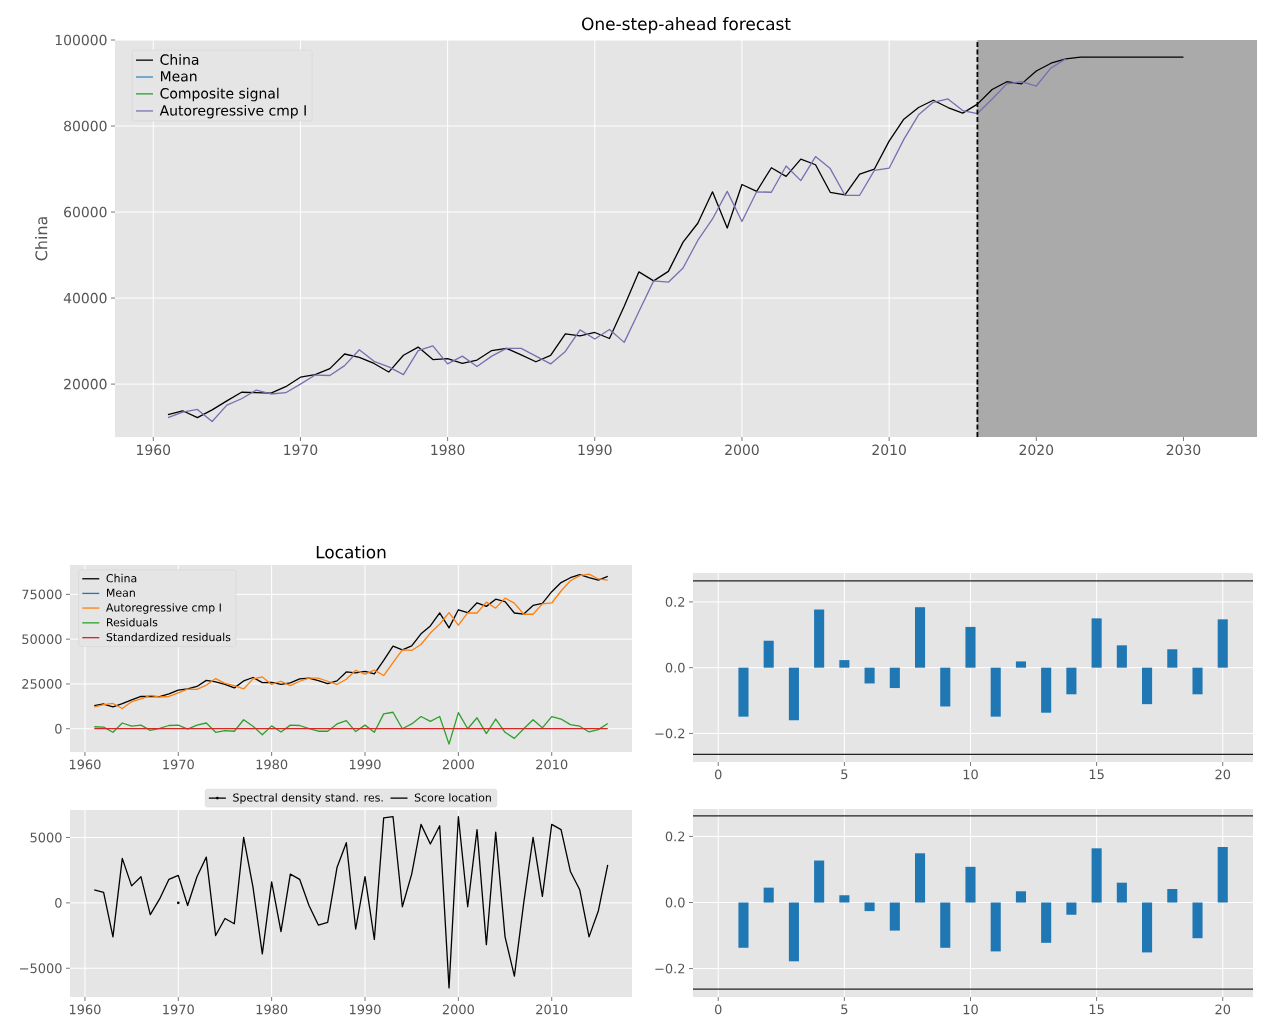 The image size is (1264, 1035). What do you see at coordinates (219, 94) in the screenshot?
I see `legend-label: Composite signal` at bounding box center [219, 94].